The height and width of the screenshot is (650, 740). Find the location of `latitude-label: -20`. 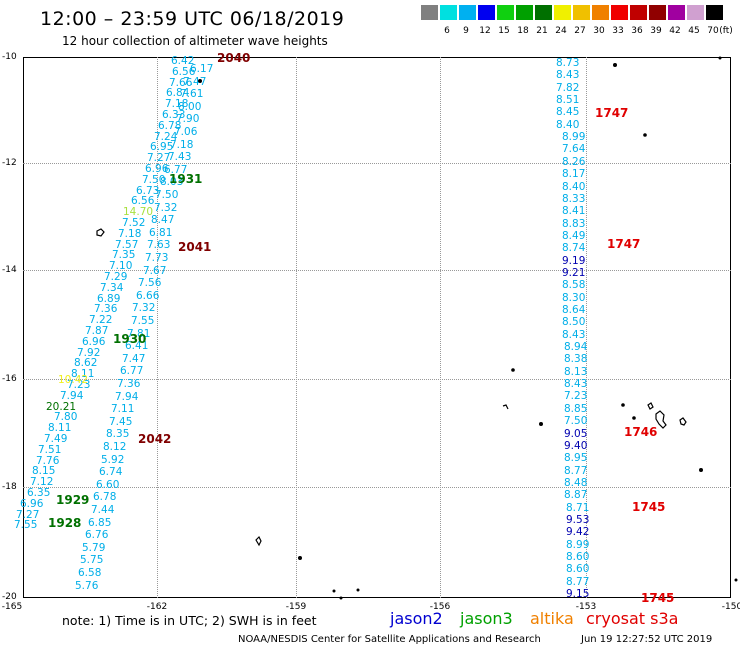

latitude-label: -20 is located at coordinates (9, 597).